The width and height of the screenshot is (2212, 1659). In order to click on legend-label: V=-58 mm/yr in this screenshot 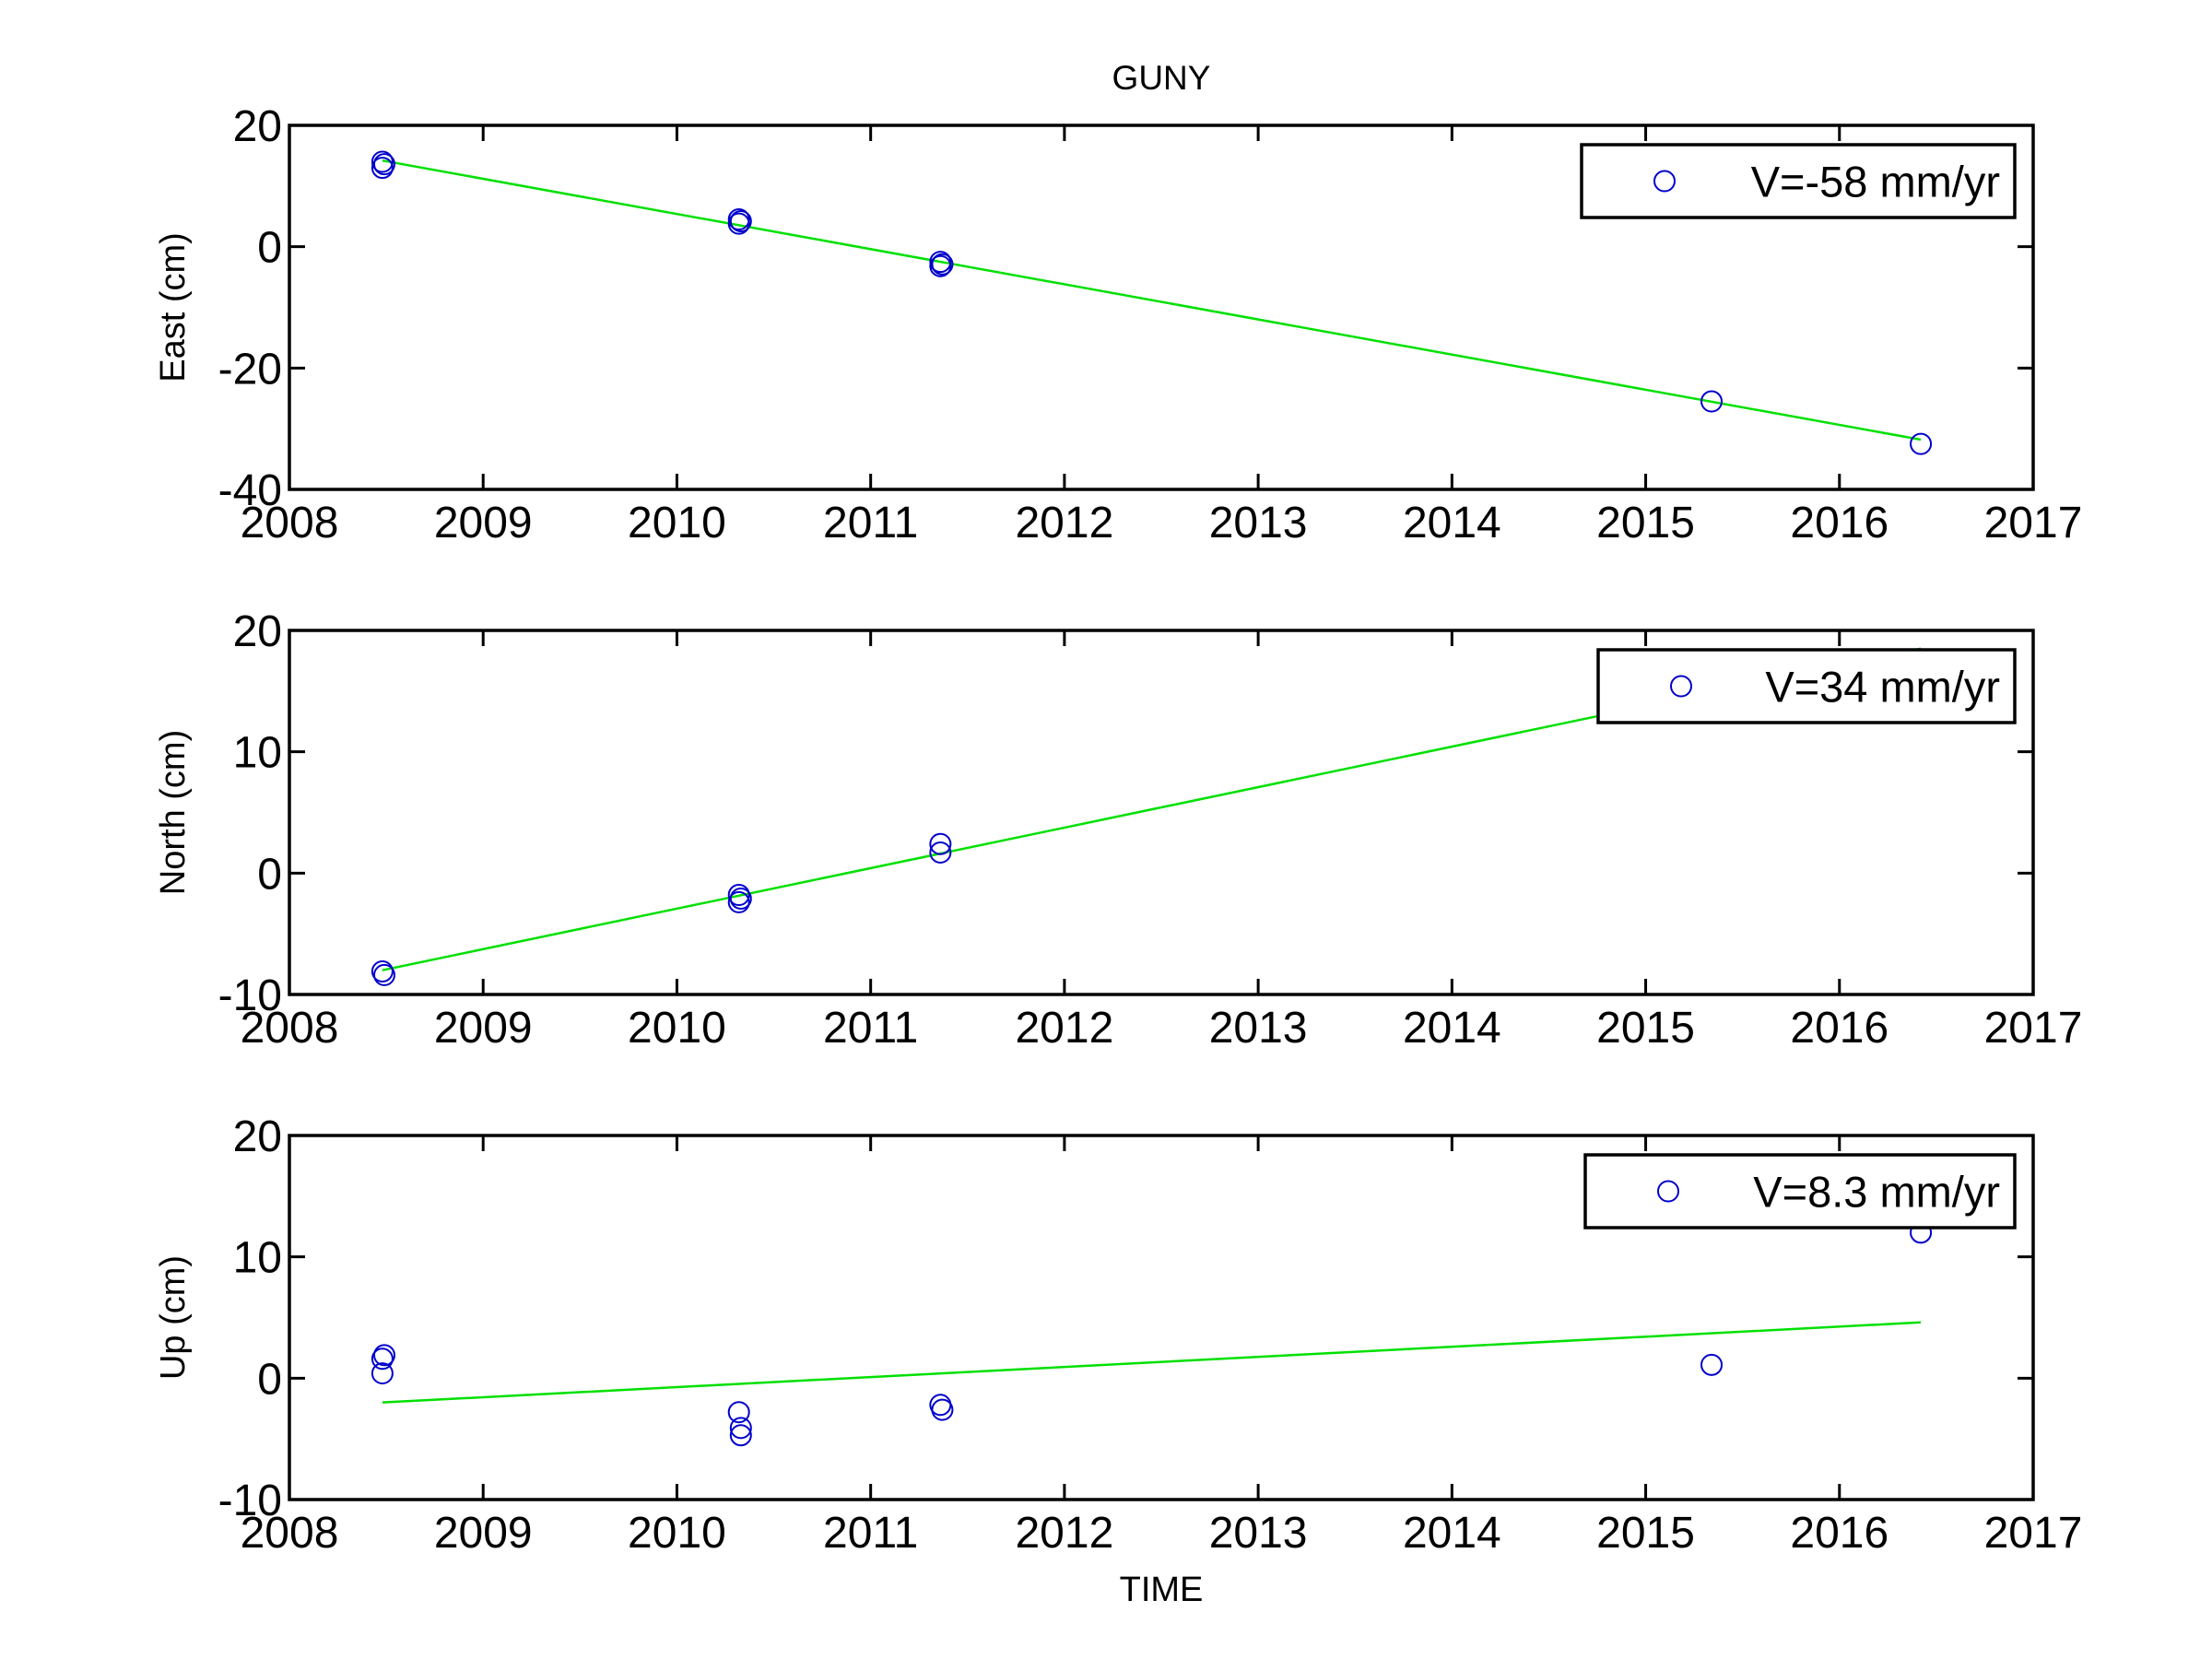, I will do `click(1875, 182)`.